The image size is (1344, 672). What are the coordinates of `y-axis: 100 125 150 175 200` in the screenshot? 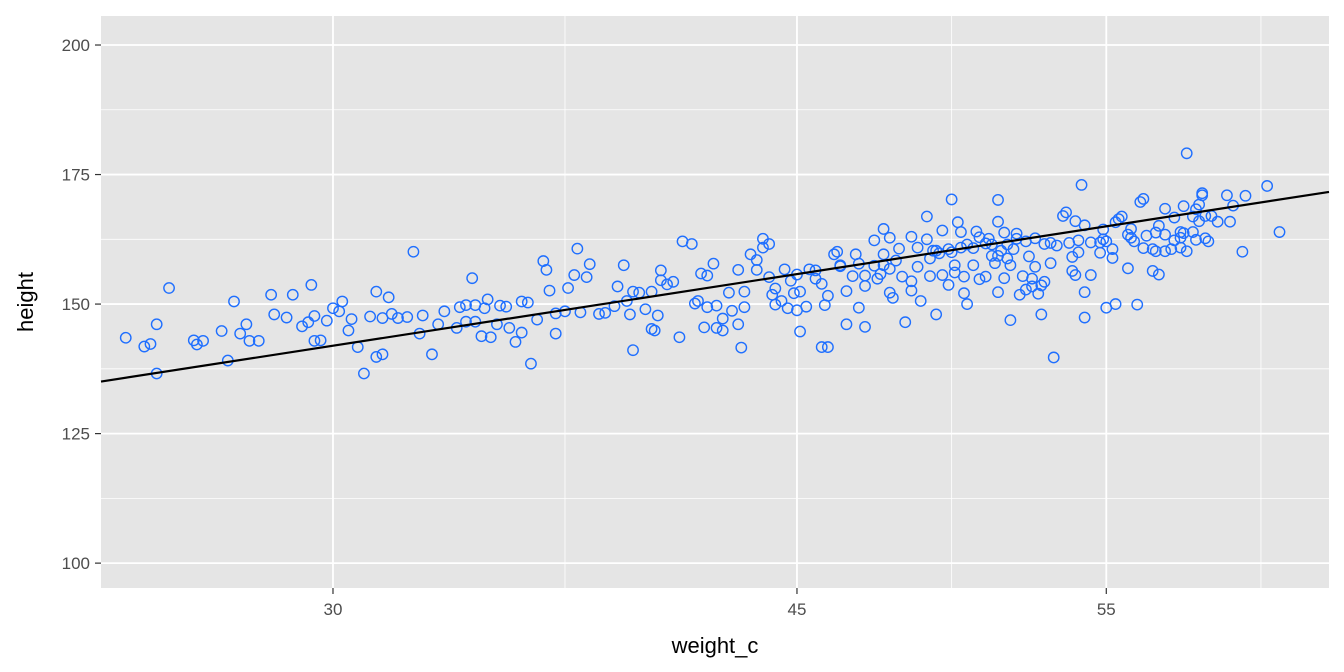 It's located at (81, 304).